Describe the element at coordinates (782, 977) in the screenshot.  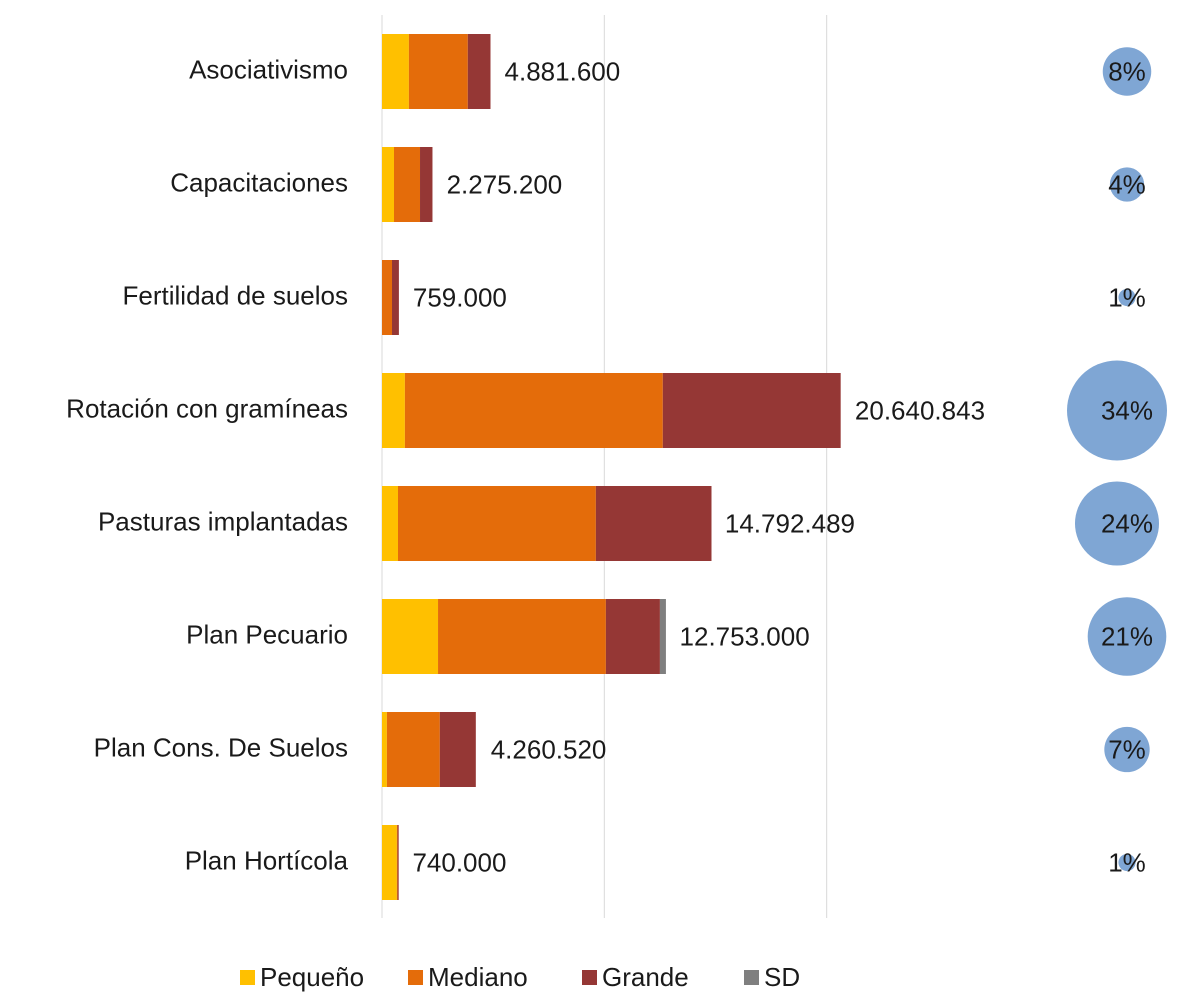
I see `legend-label: SD` at that location.